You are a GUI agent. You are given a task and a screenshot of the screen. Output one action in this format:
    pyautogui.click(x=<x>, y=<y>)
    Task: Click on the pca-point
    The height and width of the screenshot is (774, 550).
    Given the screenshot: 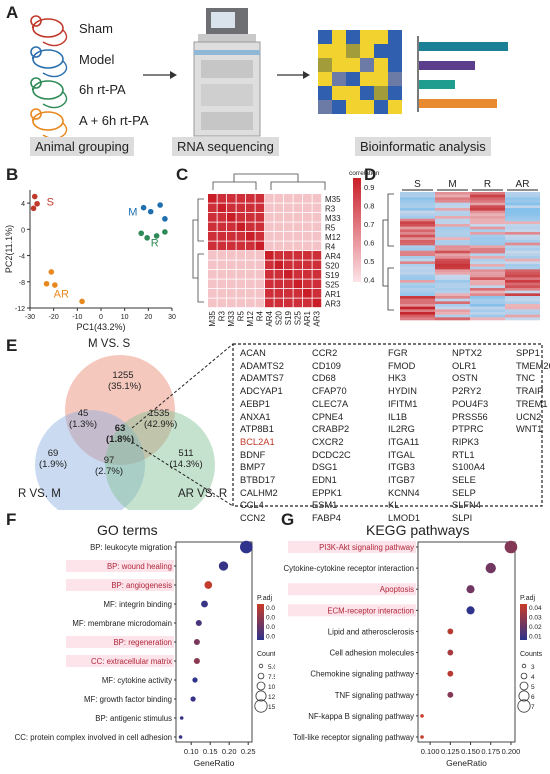 What is the action you would take?
    pyautogui.click(x=156, y=236)
    